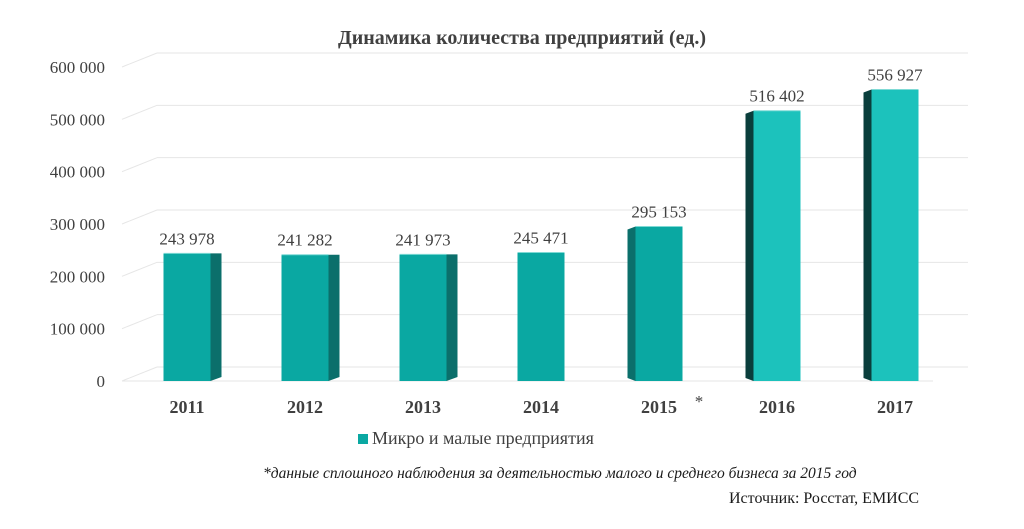  I want to click on y-tick-label: 0, so click(101, 381).